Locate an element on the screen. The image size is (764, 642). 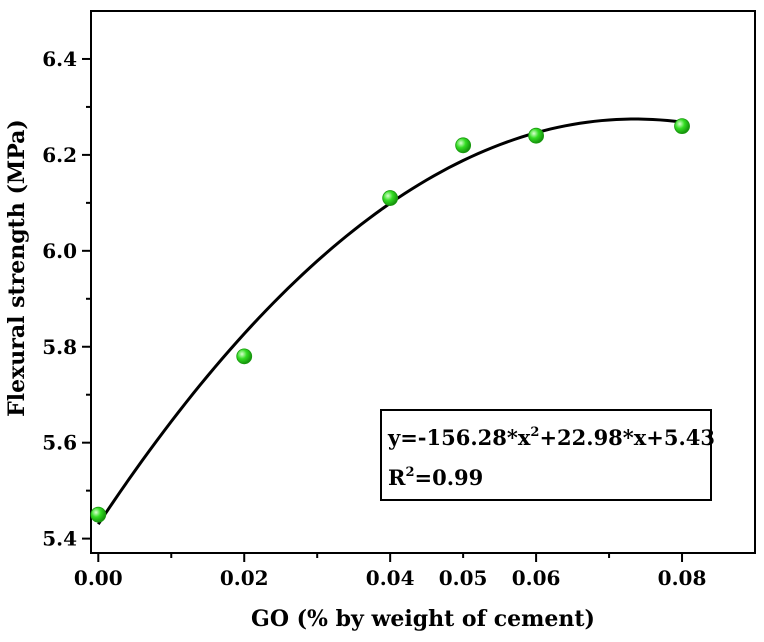
y-tick-label: 6.4 is located at coordinates (59, 59).